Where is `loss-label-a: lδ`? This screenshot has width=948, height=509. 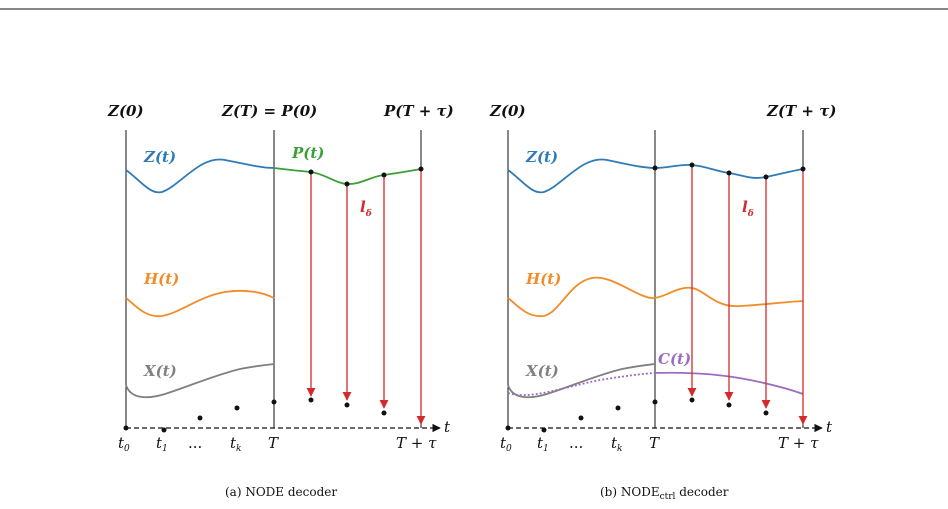 loss-label-a: lδ is located at coordinates (366, 208).